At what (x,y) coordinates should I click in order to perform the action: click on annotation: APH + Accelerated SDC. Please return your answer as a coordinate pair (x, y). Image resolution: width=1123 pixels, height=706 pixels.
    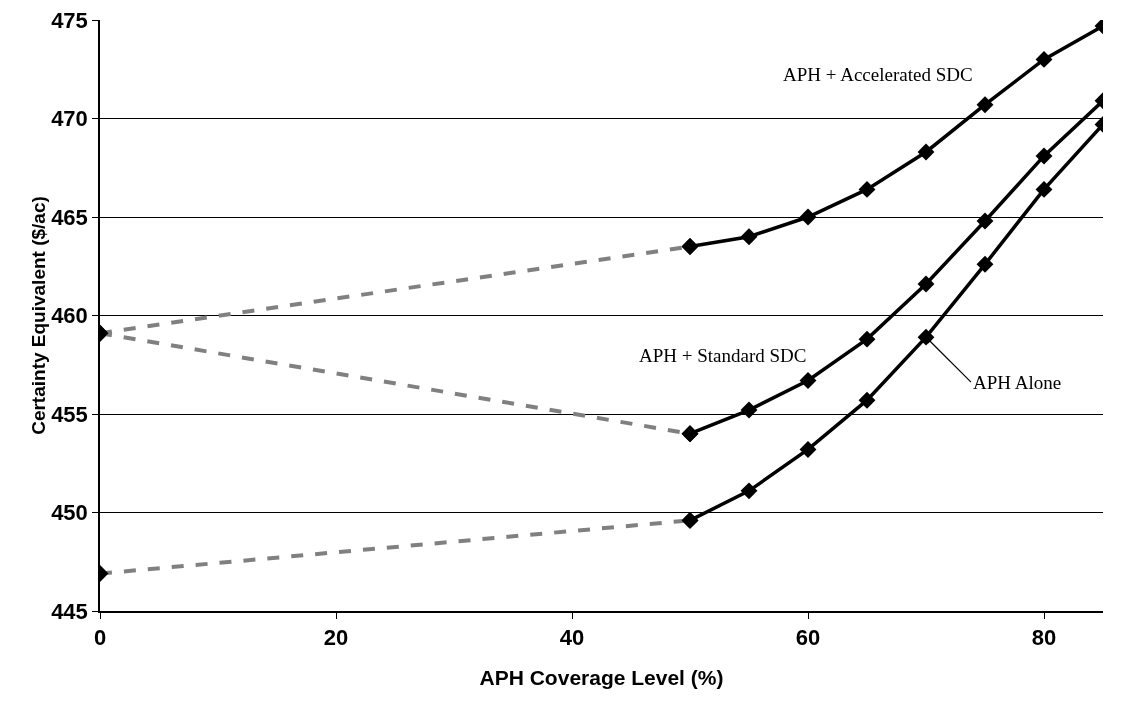
    Looking at the image, I should click on (878, 74).